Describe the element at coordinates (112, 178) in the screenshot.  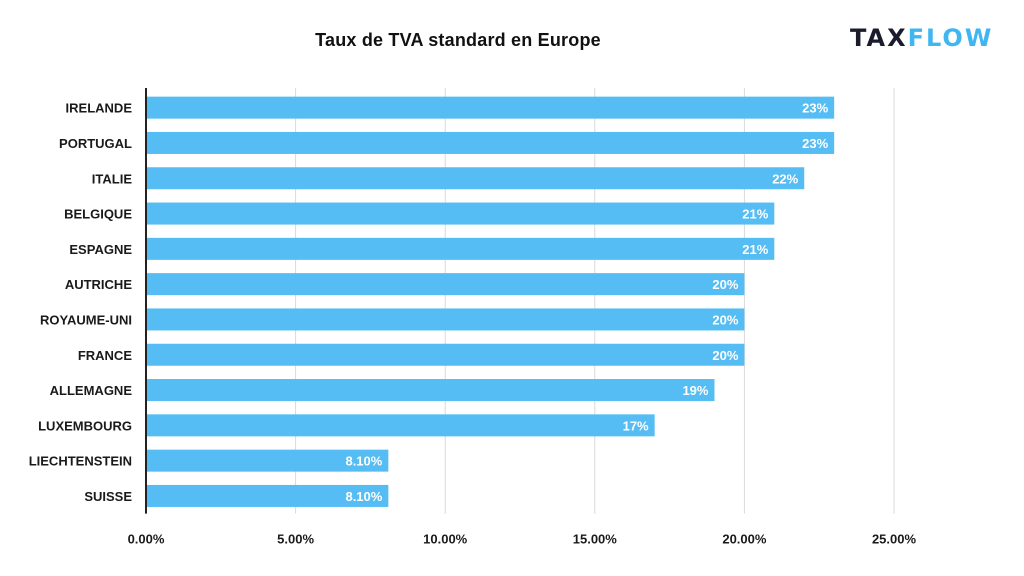
I see `category-label: ITALIE` at that location.